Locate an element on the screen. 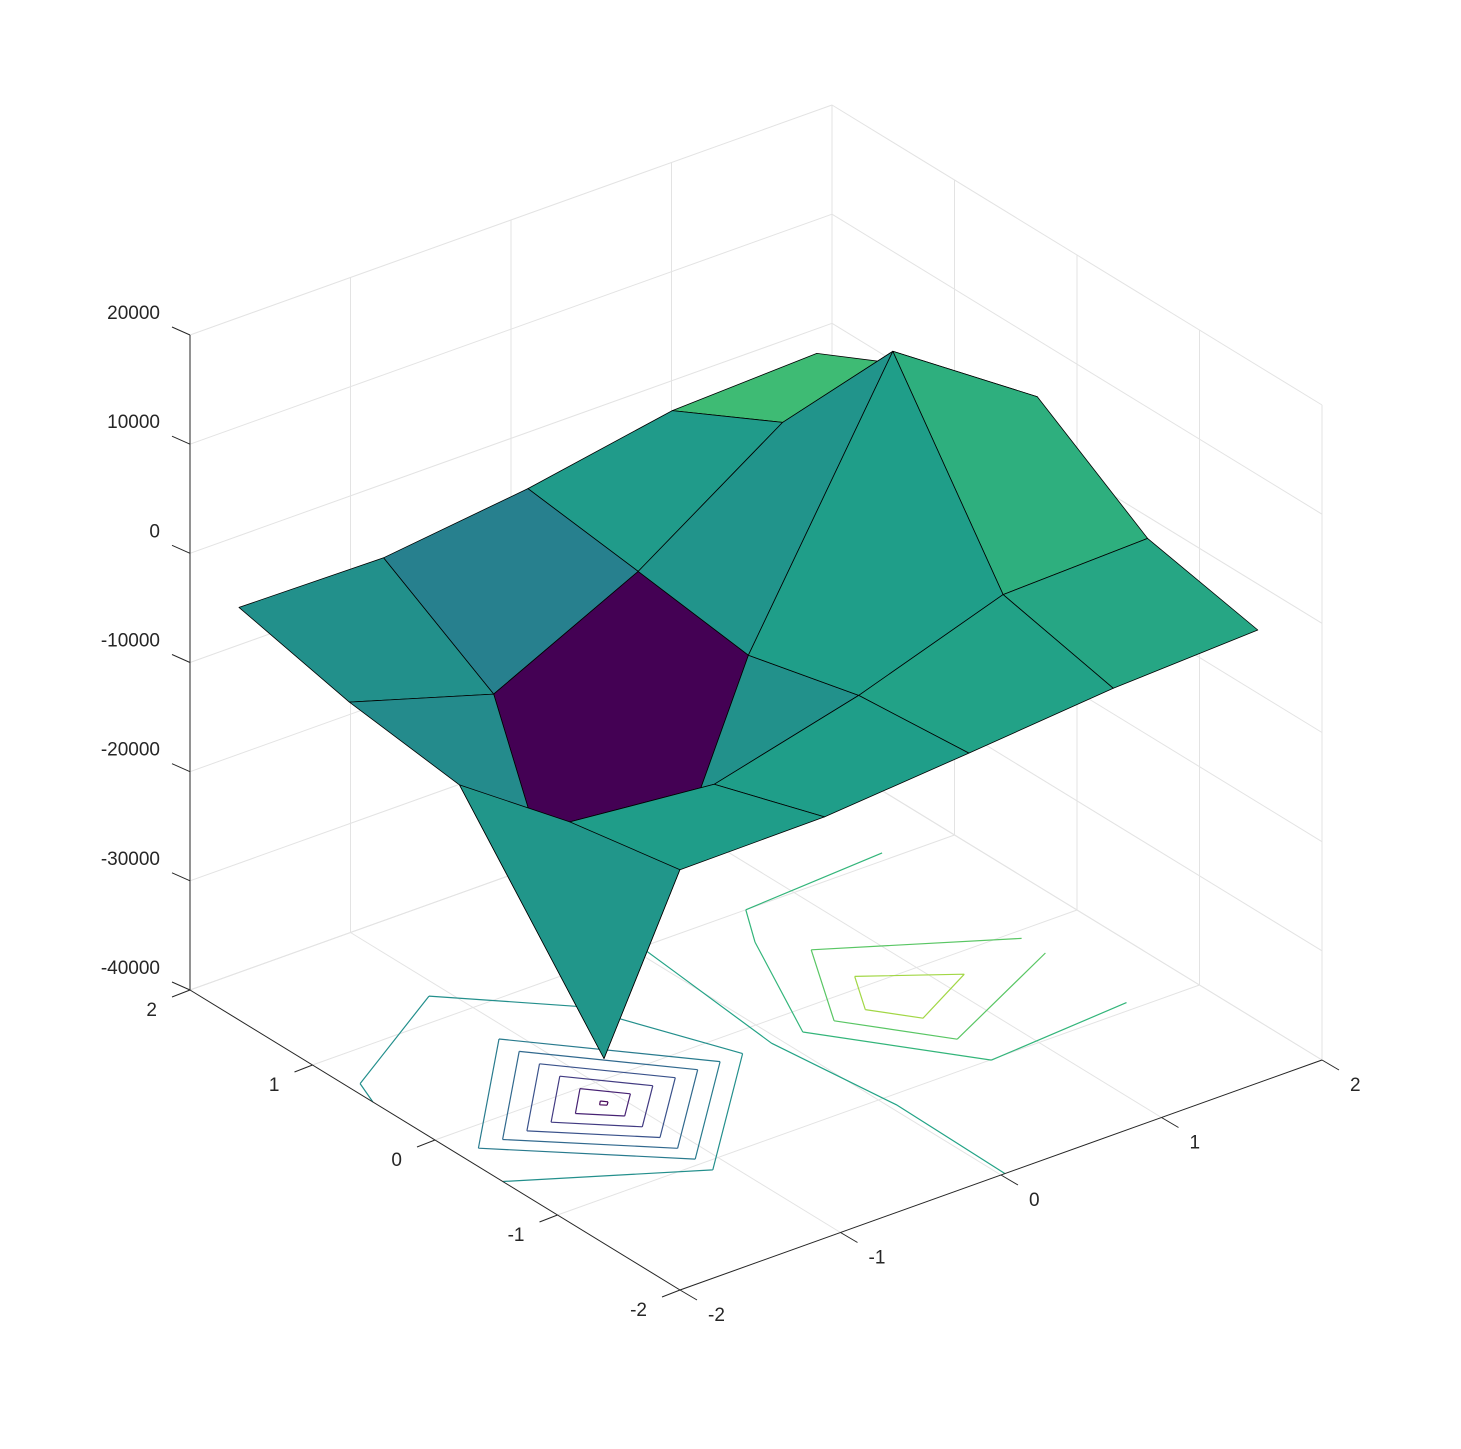  z-tick-label: 10000 is located at coordinates (133, 422).